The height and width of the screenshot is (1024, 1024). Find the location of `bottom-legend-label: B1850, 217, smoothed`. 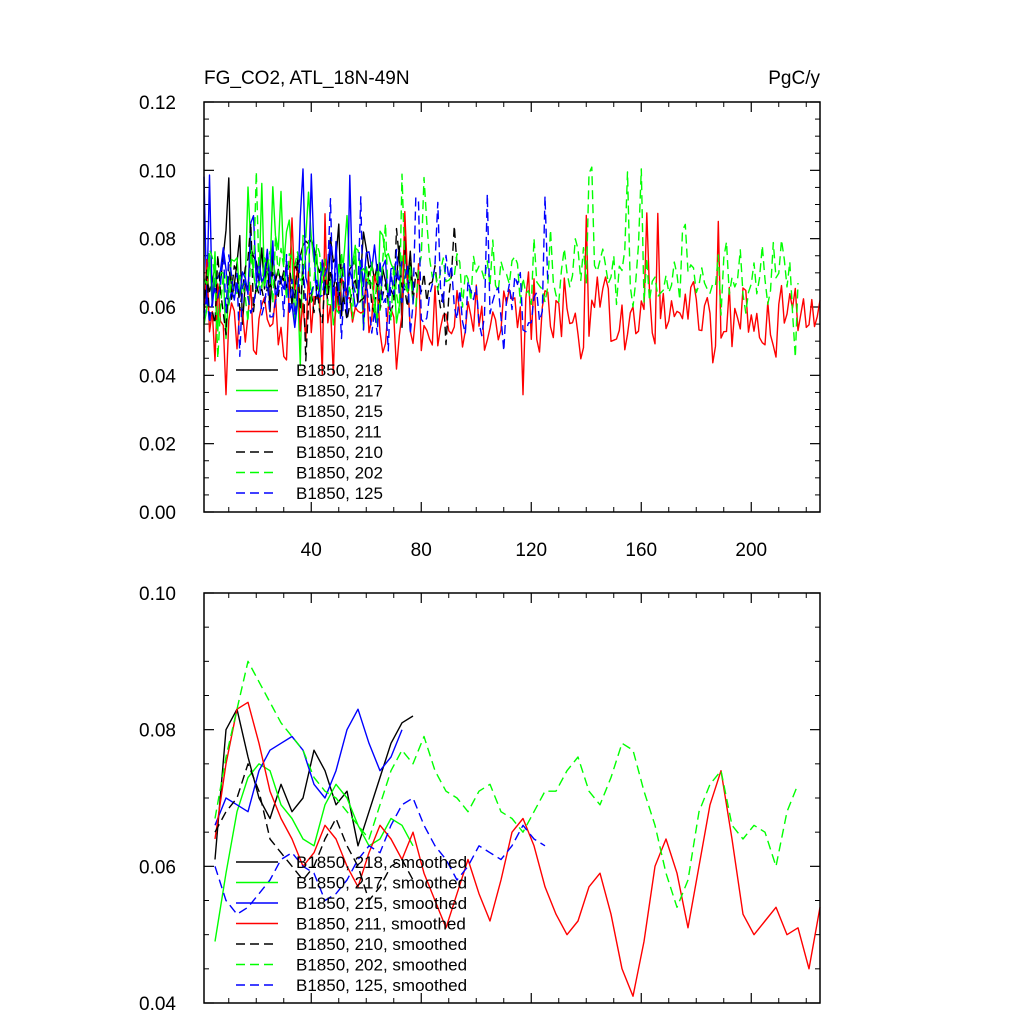

bottom-legend-label: B1850, 217, smoothed is located at coordinates (381, 883).